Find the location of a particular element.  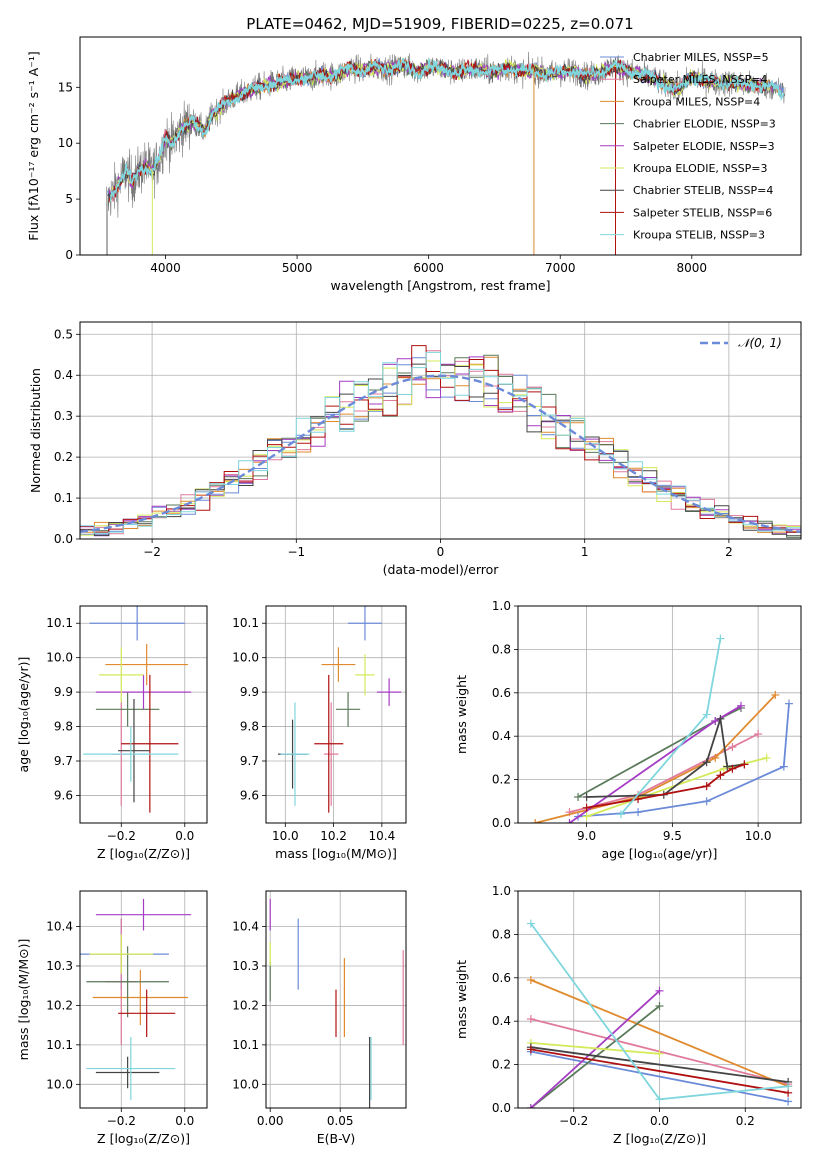

spectrum-plot-area is located at coordinates (446, 153).